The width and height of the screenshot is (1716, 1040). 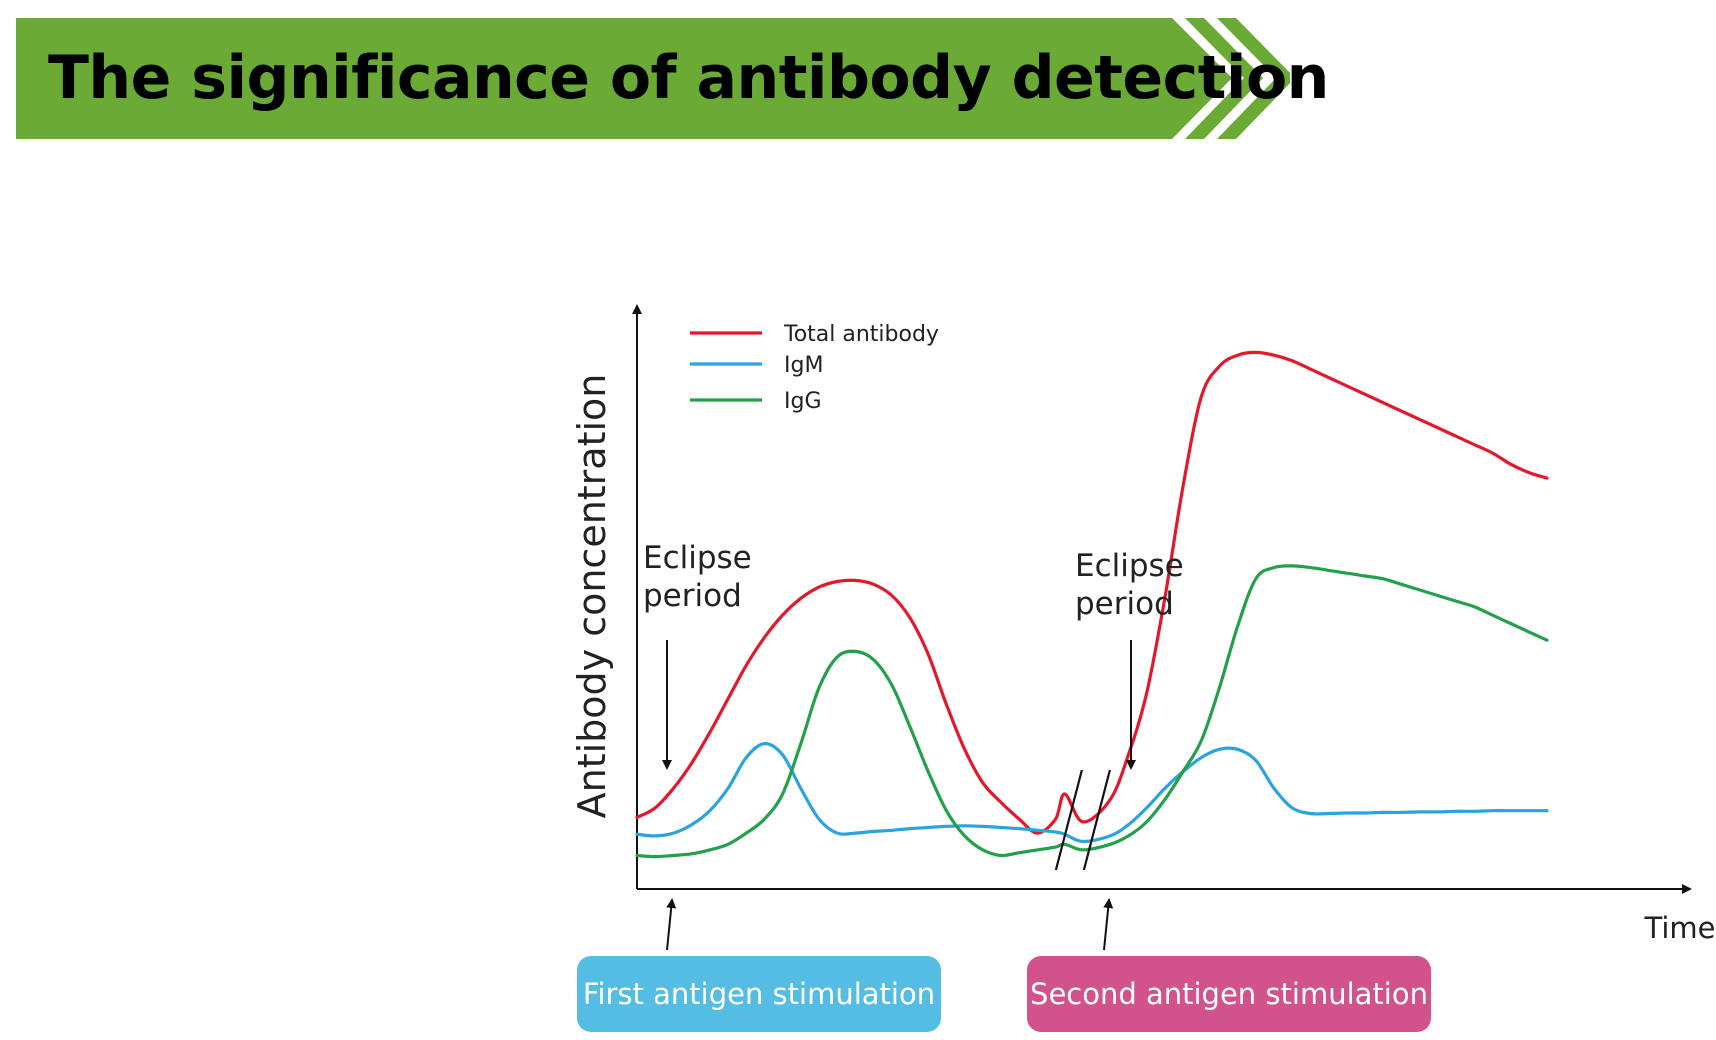 What do you see at coordinates (861, 334) in the screenshot?
I see `legend-label-total-antibody: Total antibody` at bounding box center [861, 334].